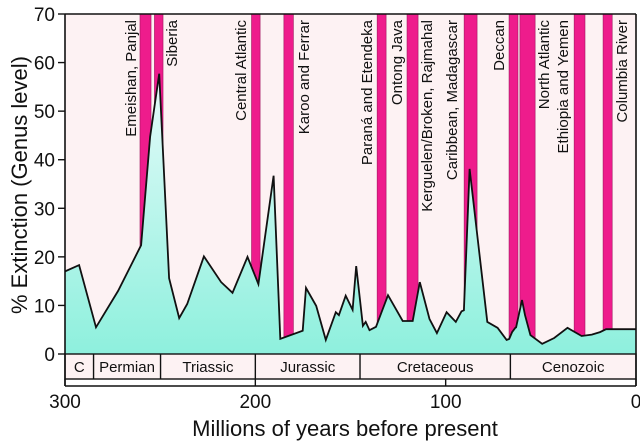 Image resolution: width=640 pixels, height=441 pixels. I want to click on province-label: Ontong Java, so click(397, 62).